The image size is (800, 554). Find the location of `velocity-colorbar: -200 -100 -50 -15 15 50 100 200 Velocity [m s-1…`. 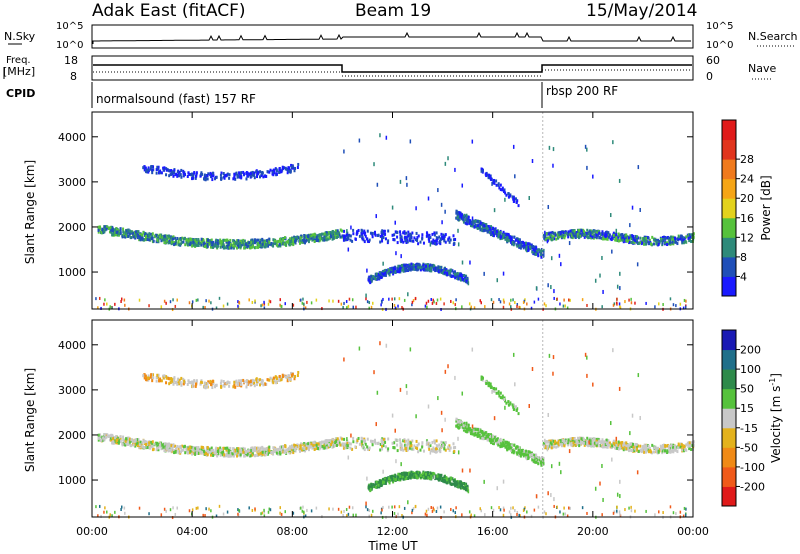

velocity-colorbar: -200 -100 -50 -15 15 50 100 200 Velocity [m s-1… is located at coordinates (752, 418).